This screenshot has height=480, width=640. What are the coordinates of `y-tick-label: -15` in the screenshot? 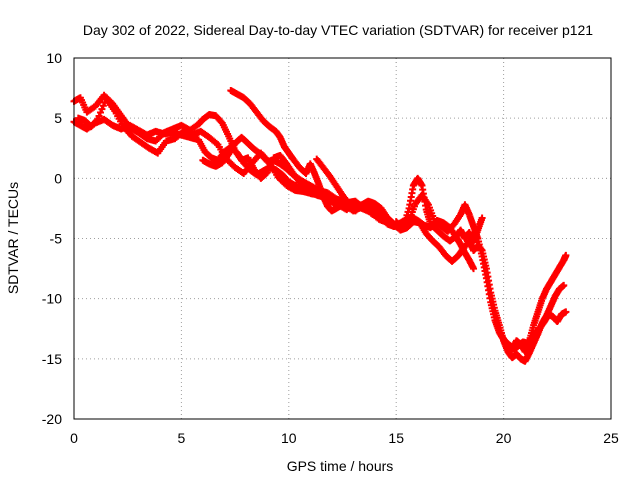 It's located at (52, 359).